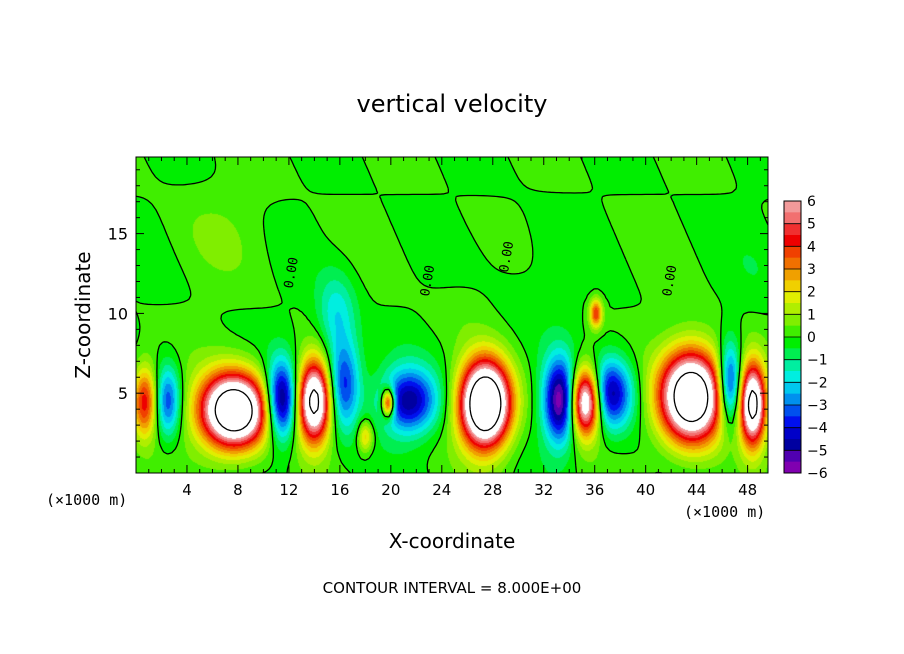 The height and width of the screenshot is (654, 904). What do you see at coordinates (811, 338) in the screenshot?
I see `colorbar-tick-label: 0` at bounding box center [811, 338].